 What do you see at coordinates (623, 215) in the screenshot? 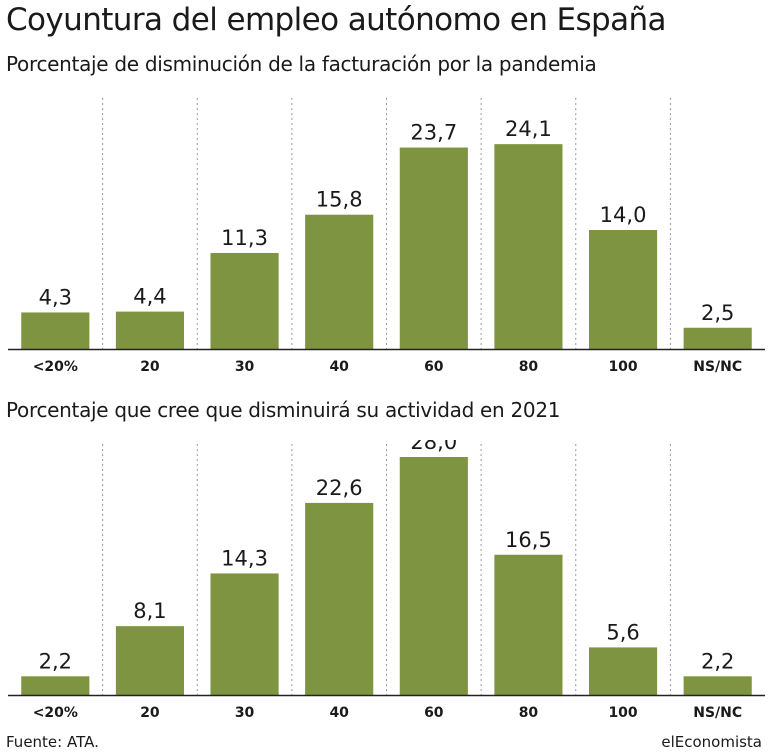
I see `data-label: 14,0` at bounding box center [623, 215].